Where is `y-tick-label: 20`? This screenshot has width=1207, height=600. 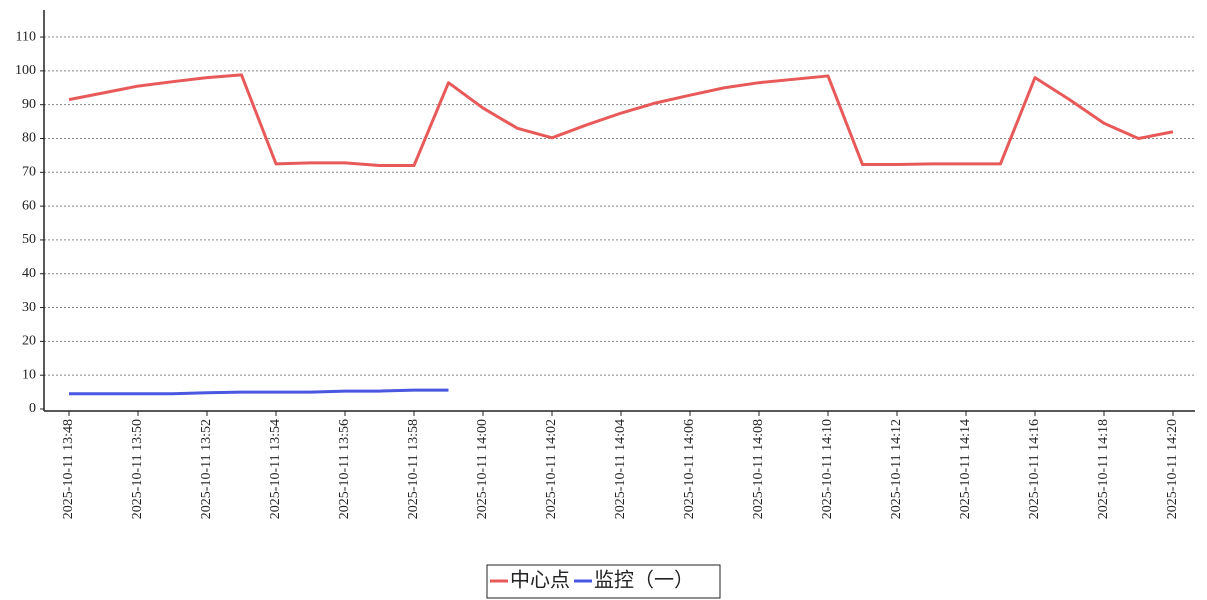 y-tick-label: 20 is located at coordinates (29, 341).